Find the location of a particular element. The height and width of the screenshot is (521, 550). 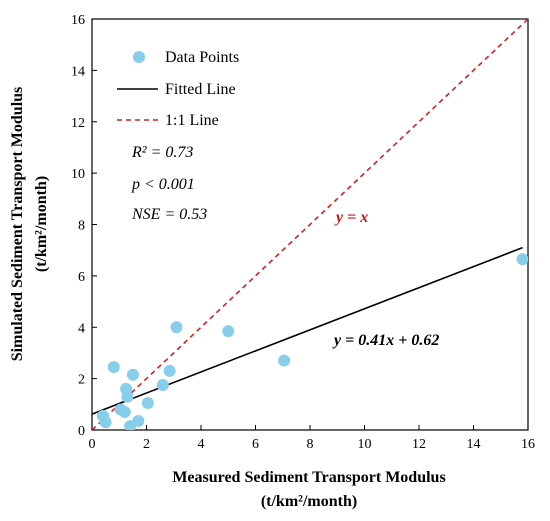

y-tick-label: 8 is located at coordinates (81, 226).